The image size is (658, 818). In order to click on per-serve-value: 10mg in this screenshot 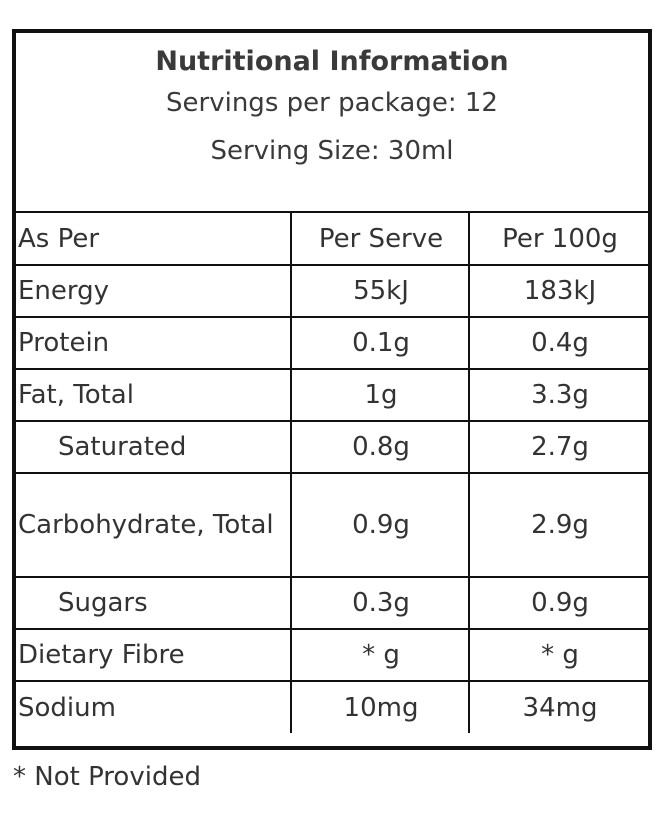, I will do `click(380, 707)`.